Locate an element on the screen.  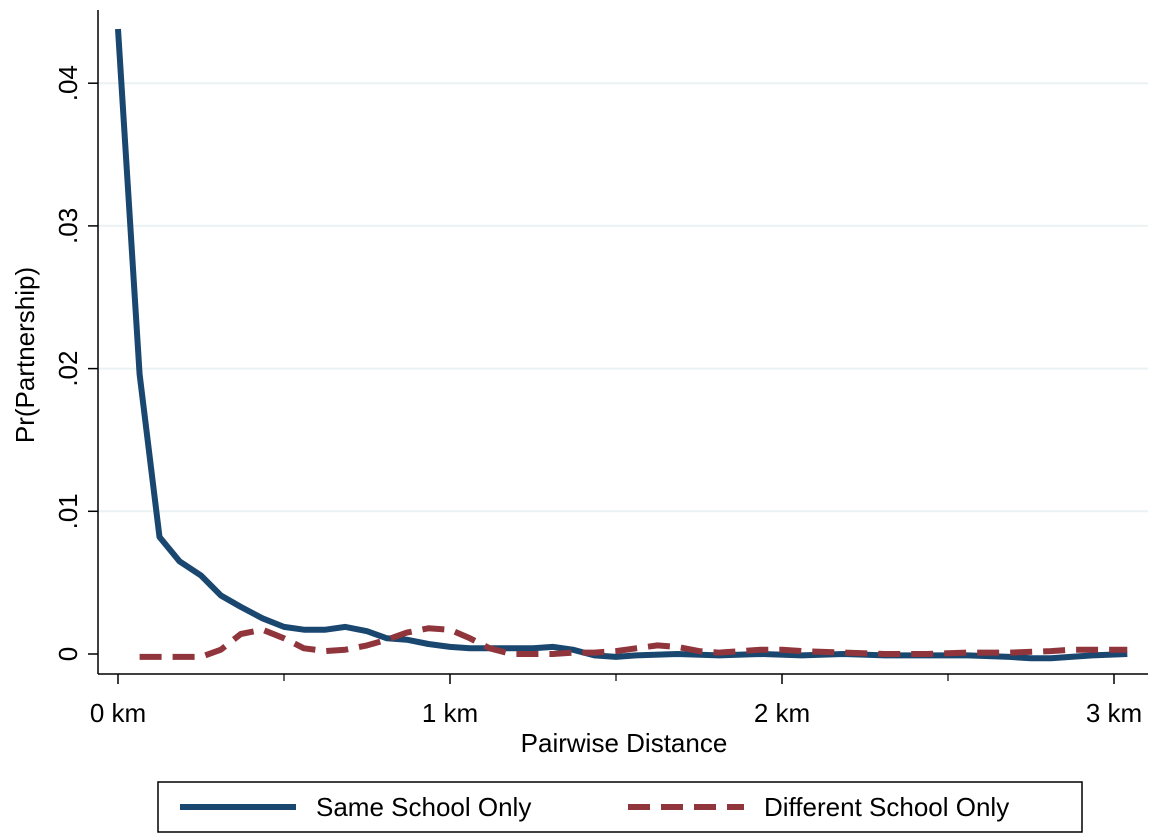
y-axis-ticks: 0 .01 .02 .03 .04 is located at coordinates (75, 363).